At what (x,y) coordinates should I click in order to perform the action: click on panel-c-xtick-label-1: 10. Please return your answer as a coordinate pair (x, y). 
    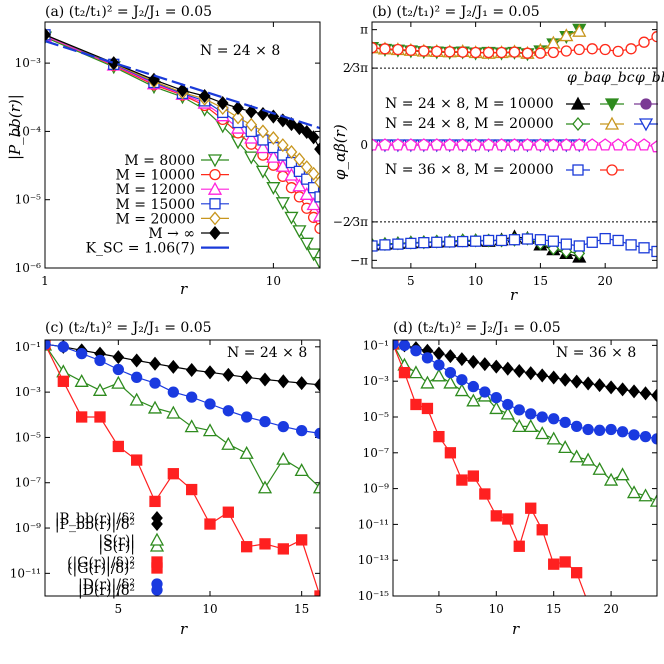
    Looking at the image, I should click on (209, 609).